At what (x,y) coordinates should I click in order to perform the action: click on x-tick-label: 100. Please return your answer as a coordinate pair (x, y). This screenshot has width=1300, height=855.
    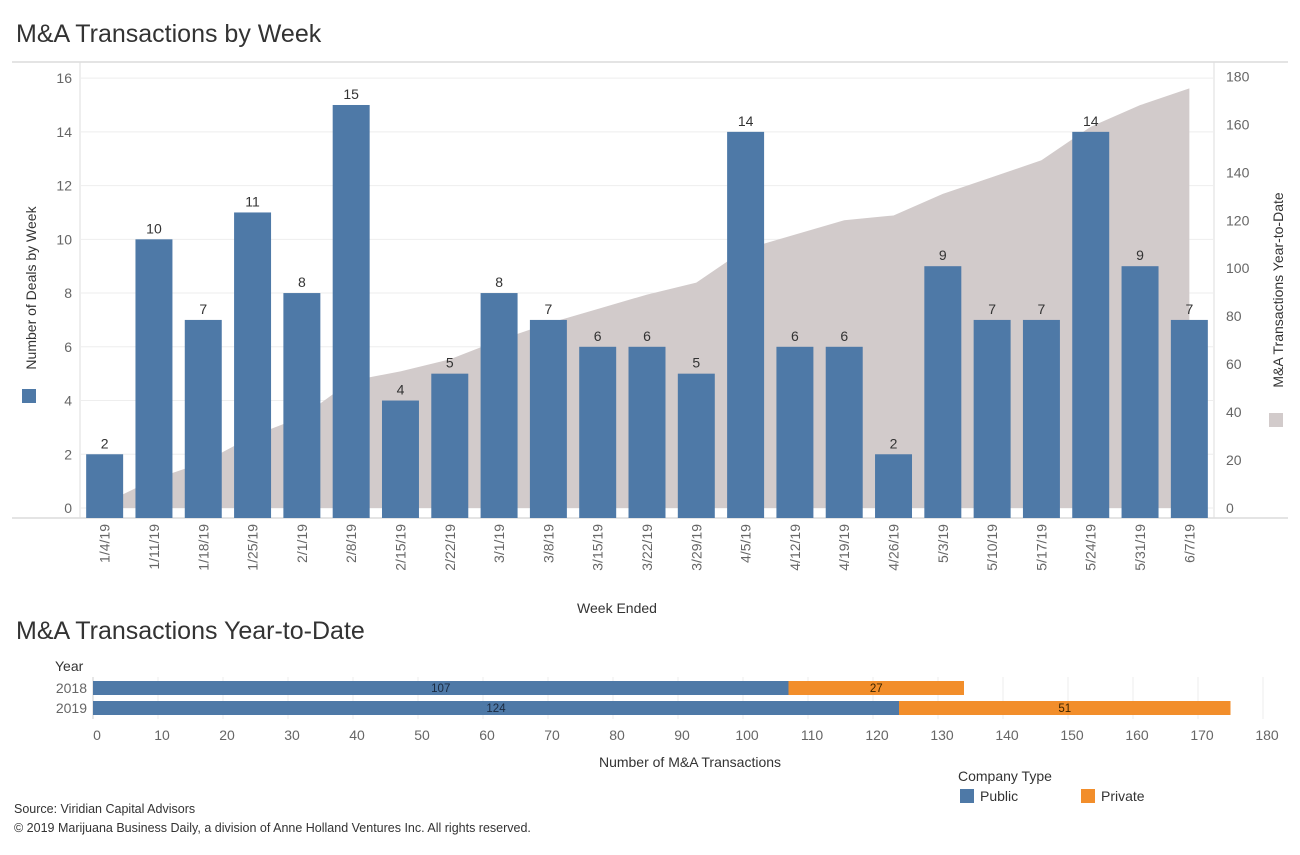
    Looking at the image, I should click on (747, 735).